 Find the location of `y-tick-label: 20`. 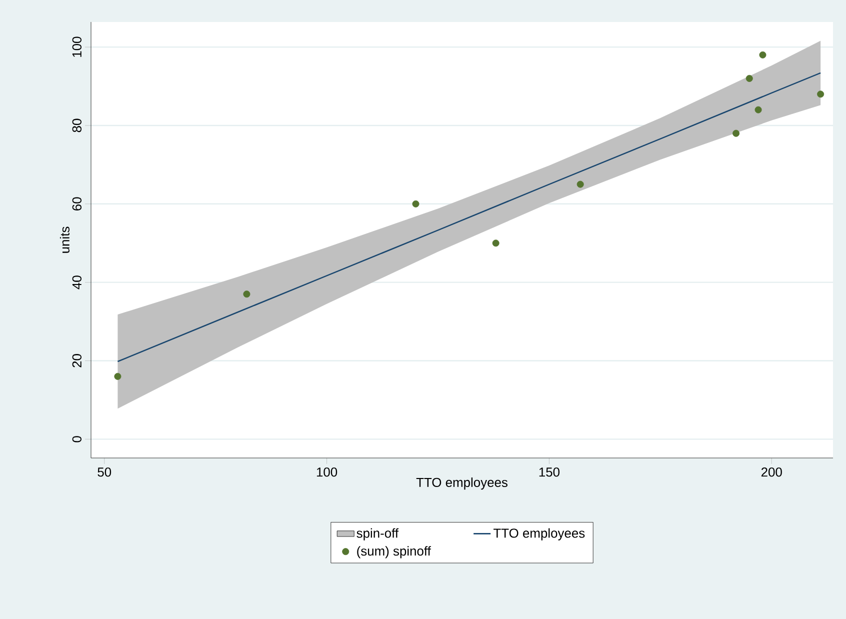

y-tick-label: 20 is located at coordinates (77, 361).